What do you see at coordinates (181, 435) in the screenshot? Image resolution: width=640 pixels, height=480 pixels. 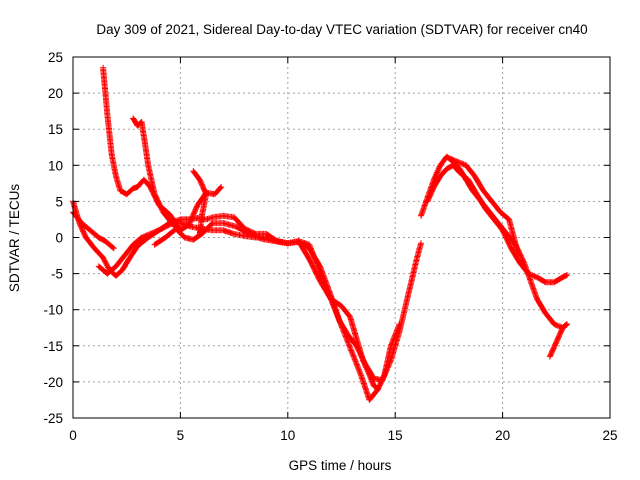 I see `x-tick-label: 5` at bounding box center [181, 435].